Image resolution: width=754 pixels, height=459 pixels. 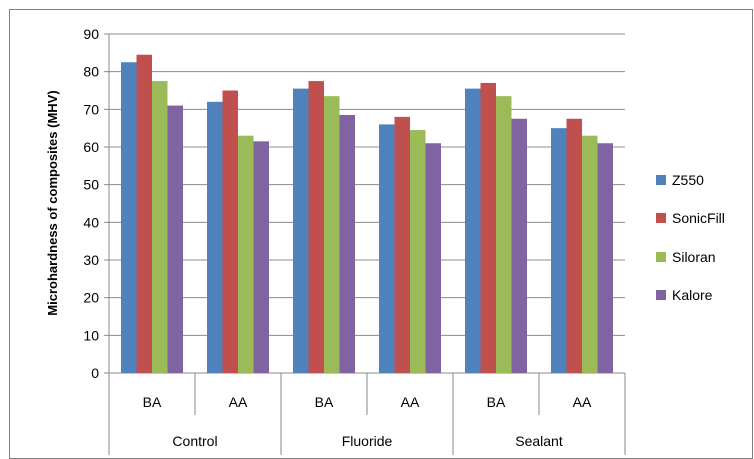 What do you see at coordinates (52, 202) in the screenshot?
I see `y-axis-label: Microhardness of composites (MHV)` at bounding box center [52, 202].